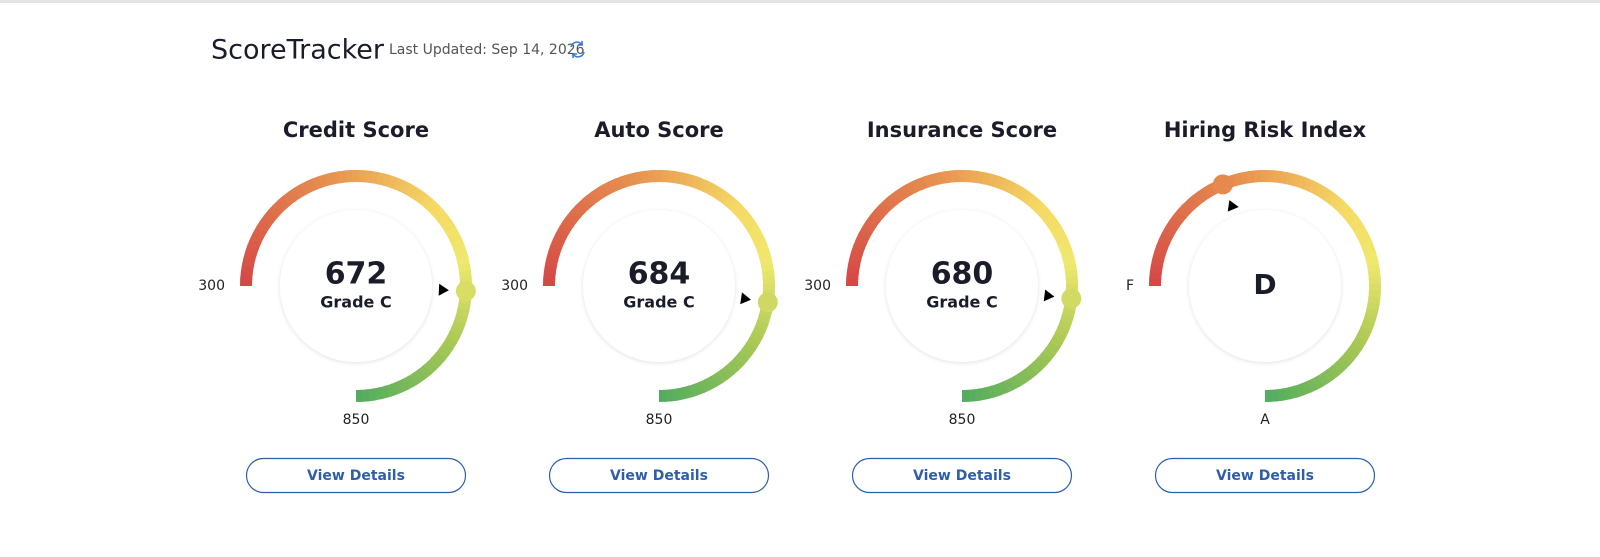 The image size is (1600, 557). Describe the element at coordinates (1250, 305) in the screenshot. I see `score-card: Hiring Risk Index F A D View Details` at that location.